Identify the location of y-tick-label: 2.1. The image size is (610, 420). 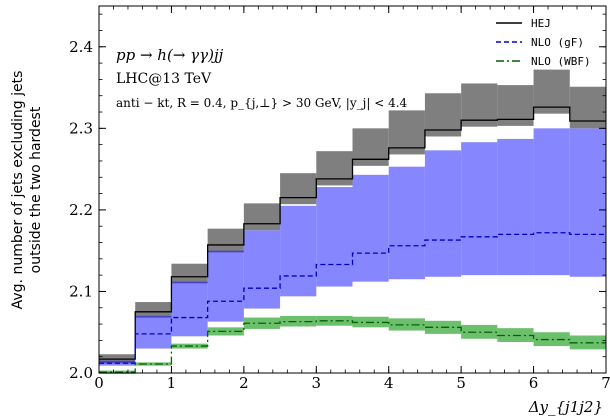
(81, 291).